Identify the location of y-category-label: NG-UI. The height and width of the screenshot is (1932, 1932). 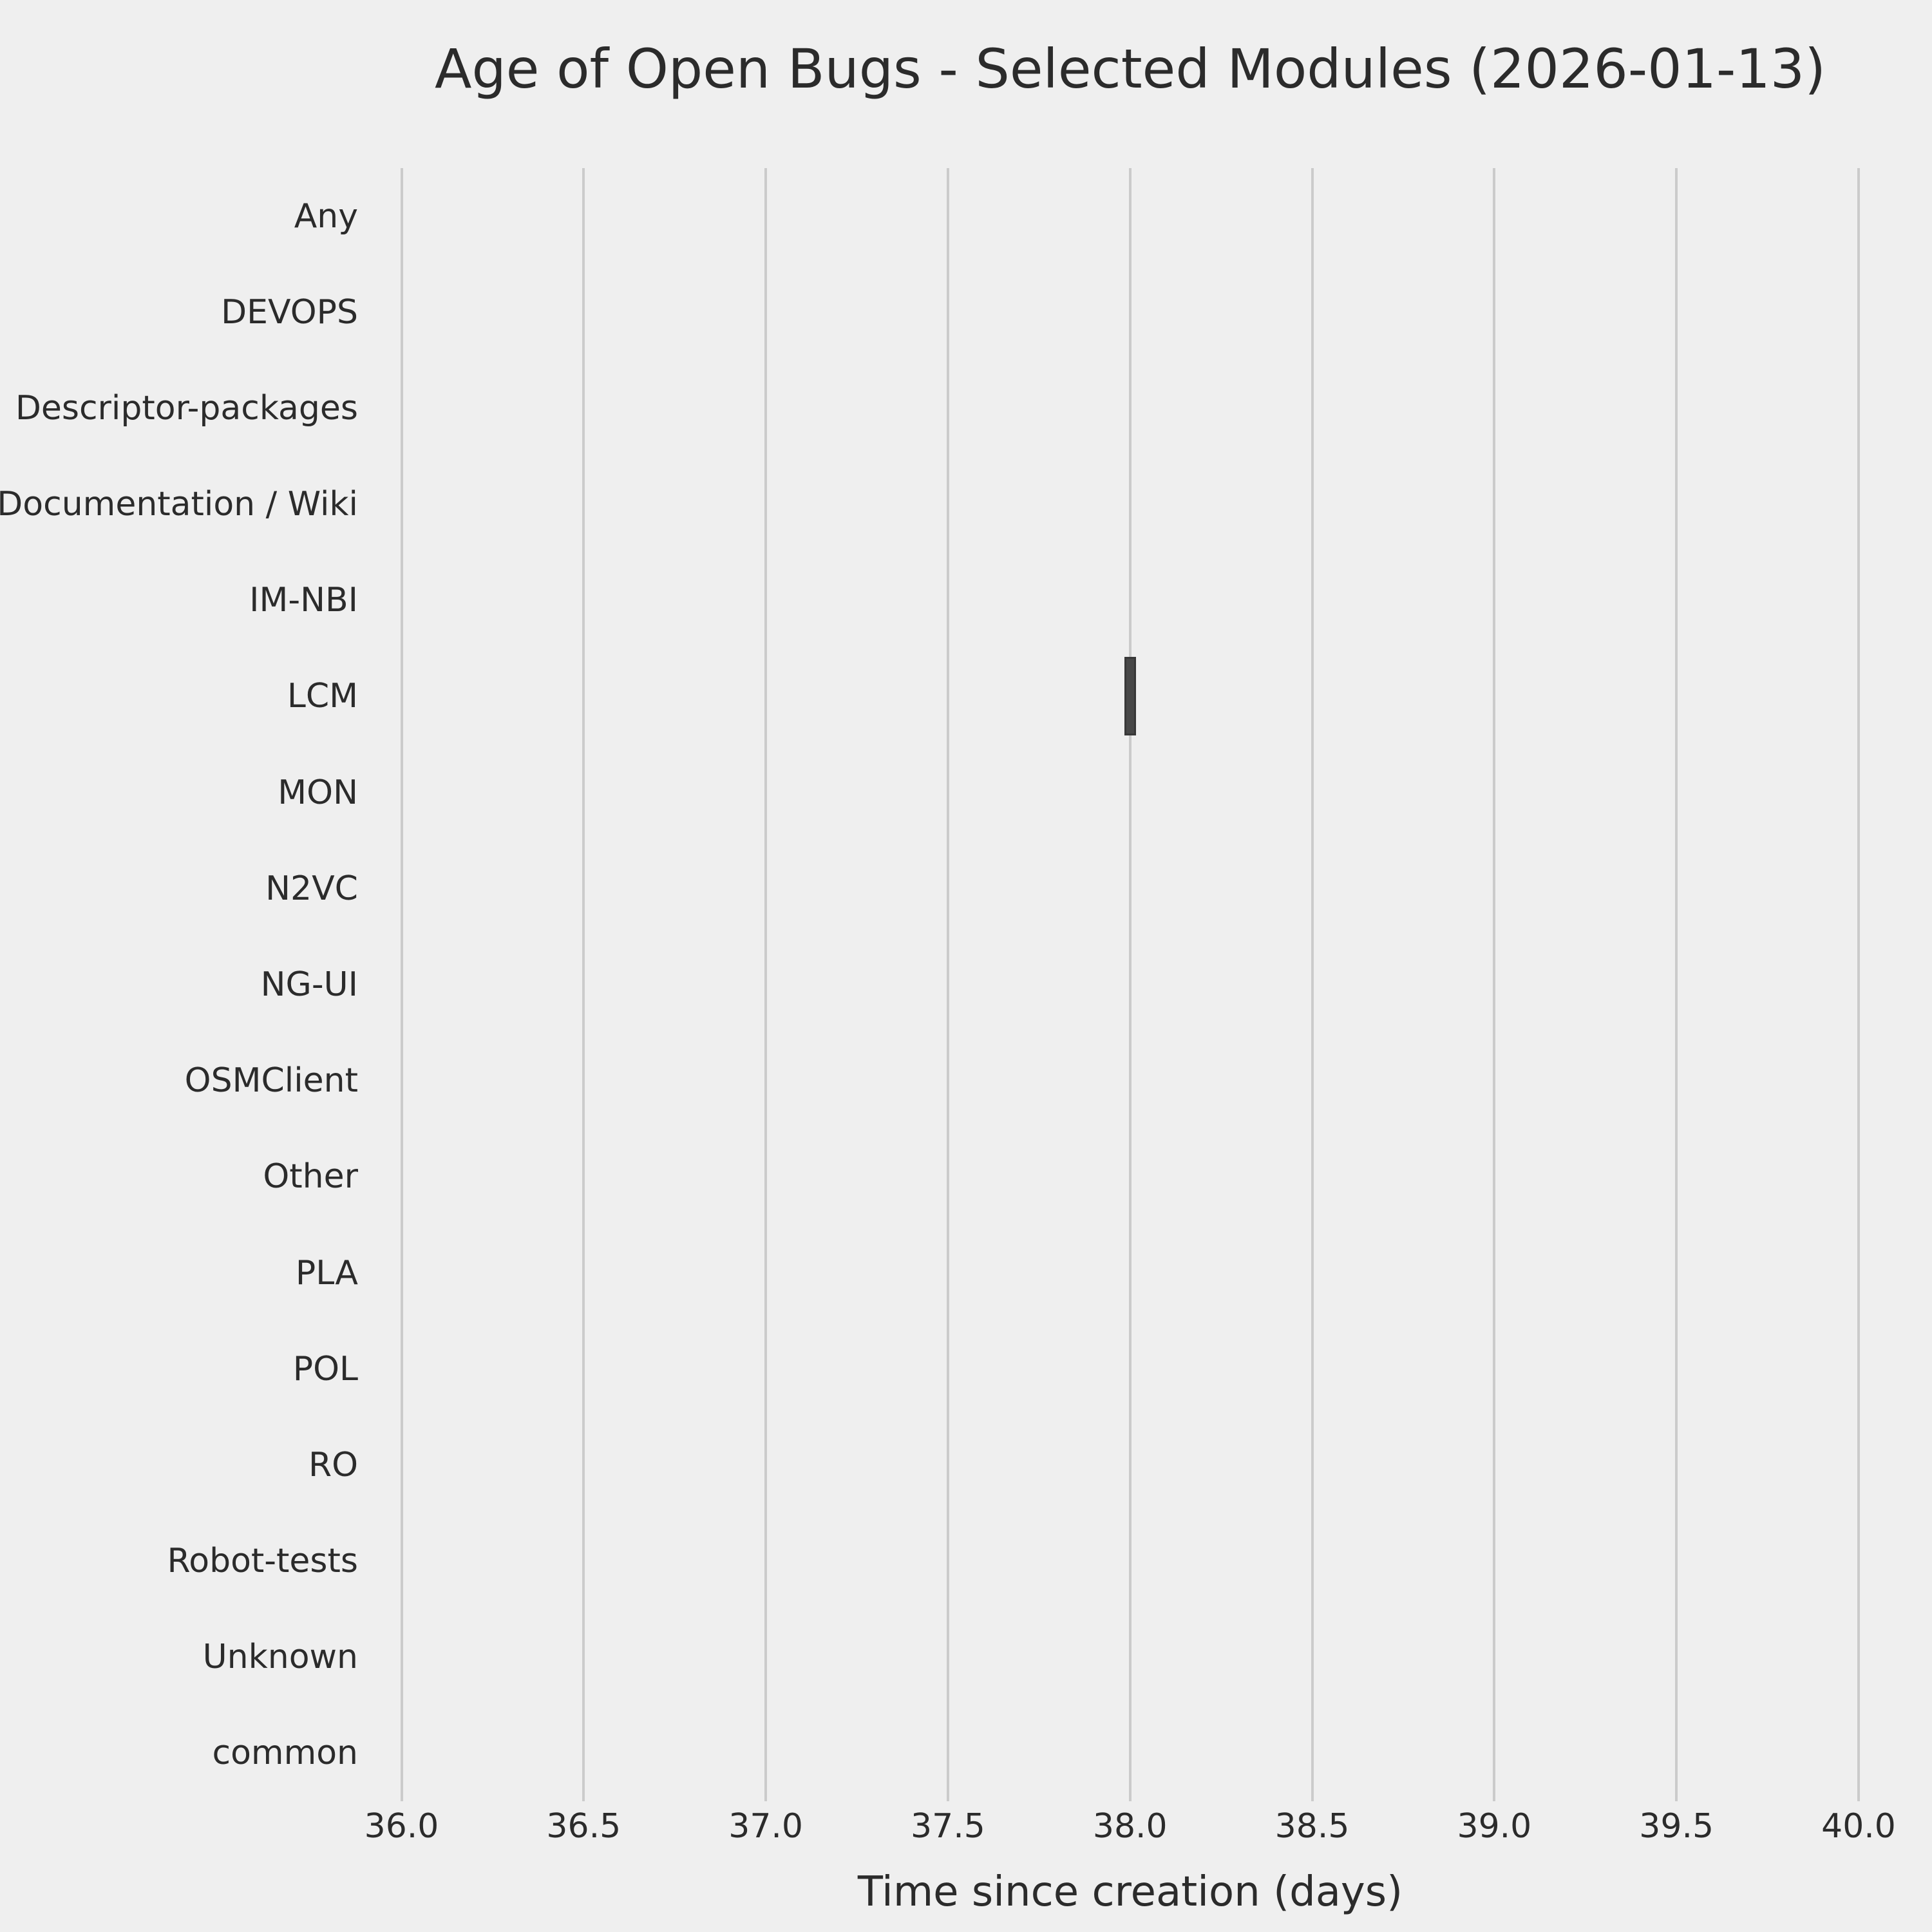
(309, 984).